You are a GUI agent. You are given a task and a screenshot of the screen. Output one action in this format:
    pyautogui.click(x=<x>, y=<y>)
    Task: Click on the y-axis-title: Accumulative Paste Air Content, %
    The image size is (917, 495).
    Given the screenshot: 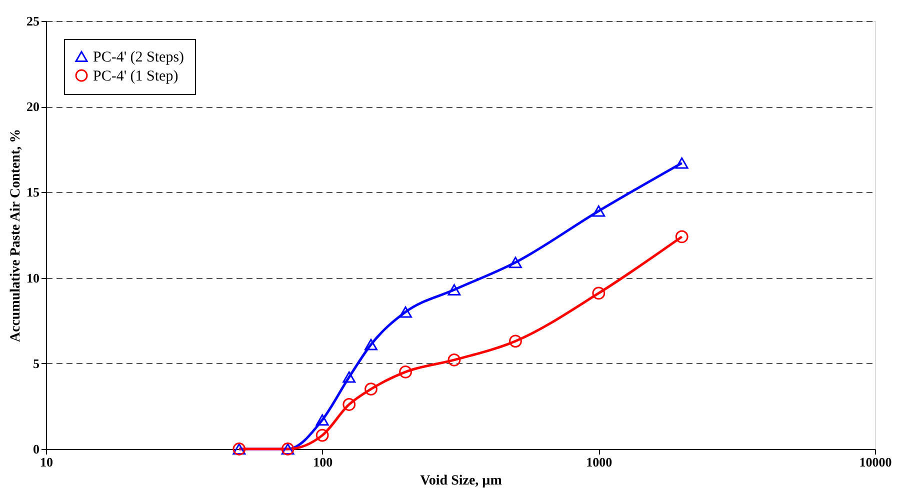 What is the action you would take?
    pyautogui.click(x=16, y=235)
    